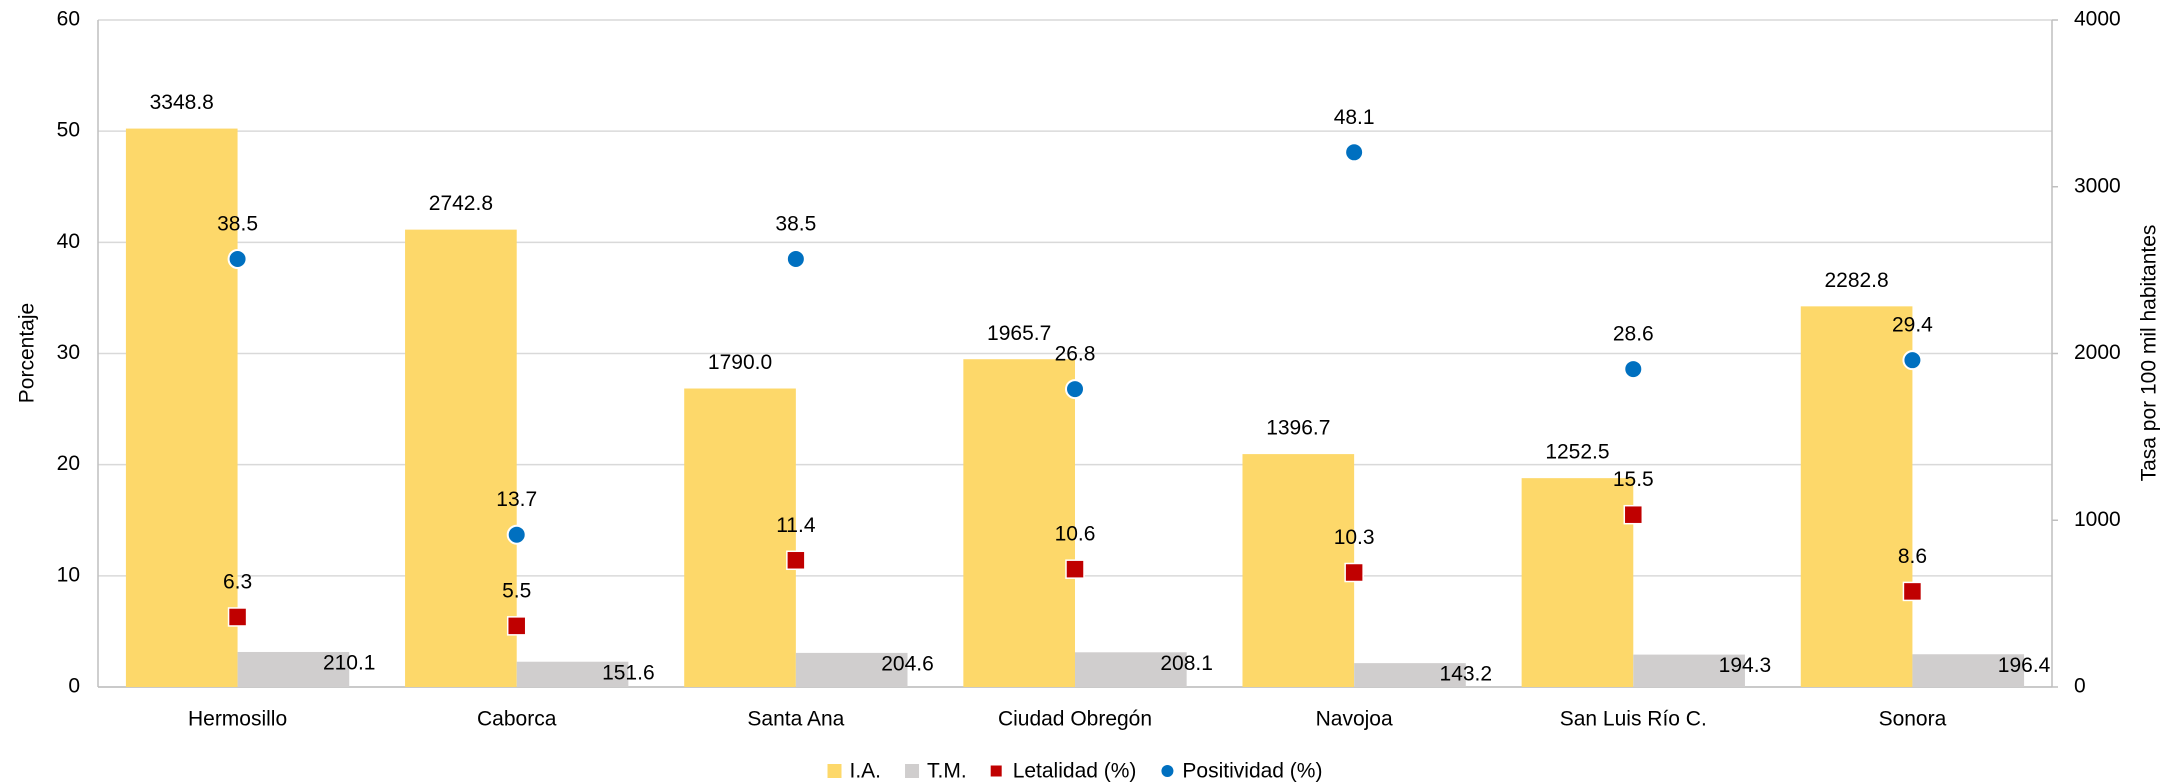 This screenshot has height=783, width=2175. I want to click on y-tick-label: 20, so click(68, 463).